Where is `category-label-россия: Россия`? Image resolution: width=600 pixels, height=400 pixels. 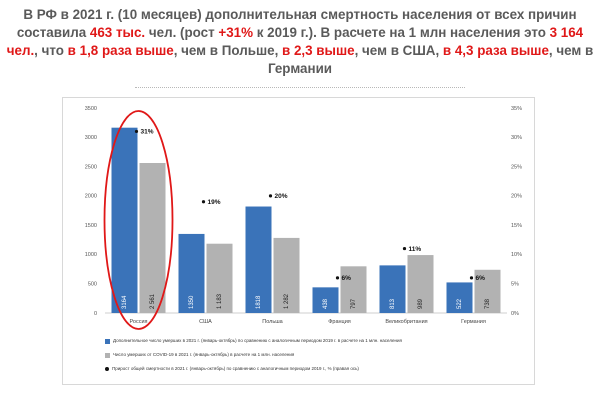
category-label-россия: Россия is located at coordinates (138, 322).